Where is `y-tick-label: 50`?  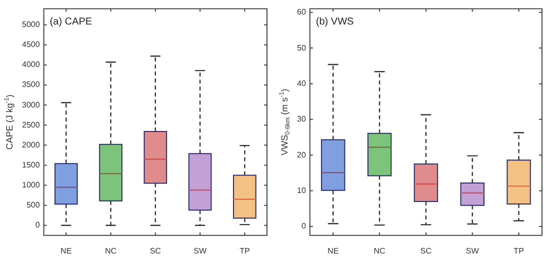
y-tick-label: 50 is located at coordinates (301, 47).